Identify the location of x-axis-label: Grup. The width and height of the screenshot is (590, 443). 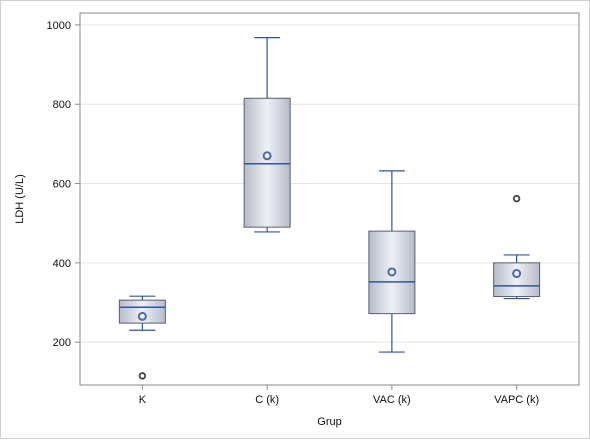
(329, 422).